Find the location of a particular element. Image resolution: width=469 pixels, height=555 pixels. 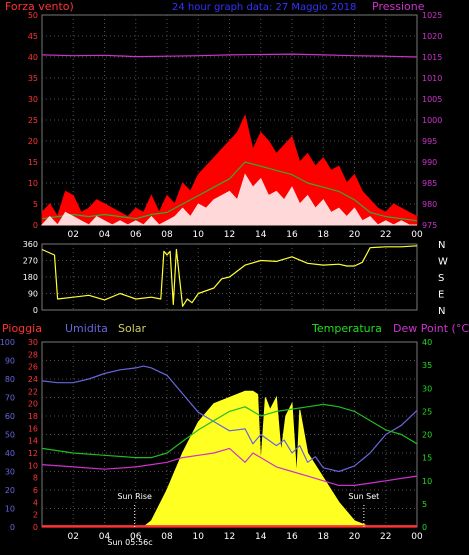

wind-x-tick-label: 00 is located at coordinates (417, 235).